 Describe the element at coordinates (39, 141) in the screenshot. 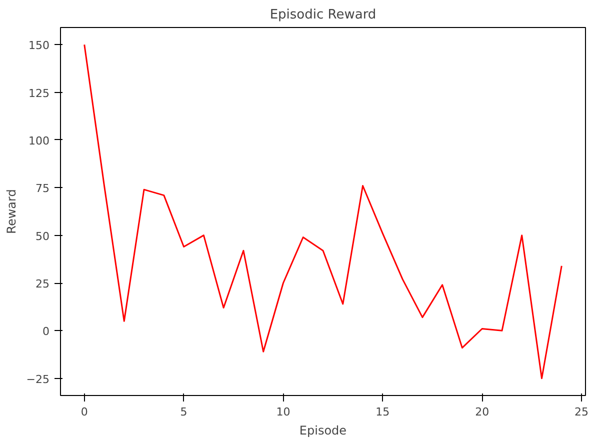

I see `y-tick-label: 100` at that location.